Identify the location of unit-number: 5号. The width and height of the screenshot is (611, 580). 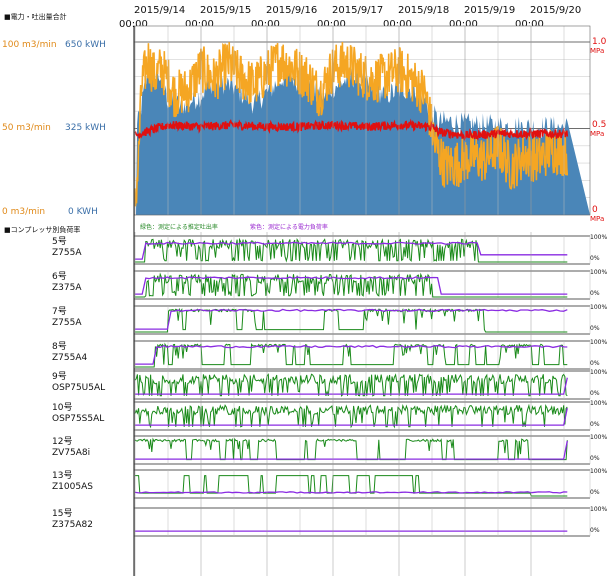
(59, 241).